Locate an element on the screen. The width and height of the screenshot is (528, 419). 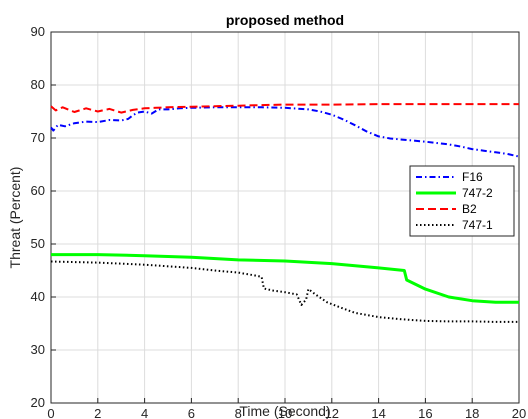
y-tick-label: 80 is located at coordinates (38, 84).